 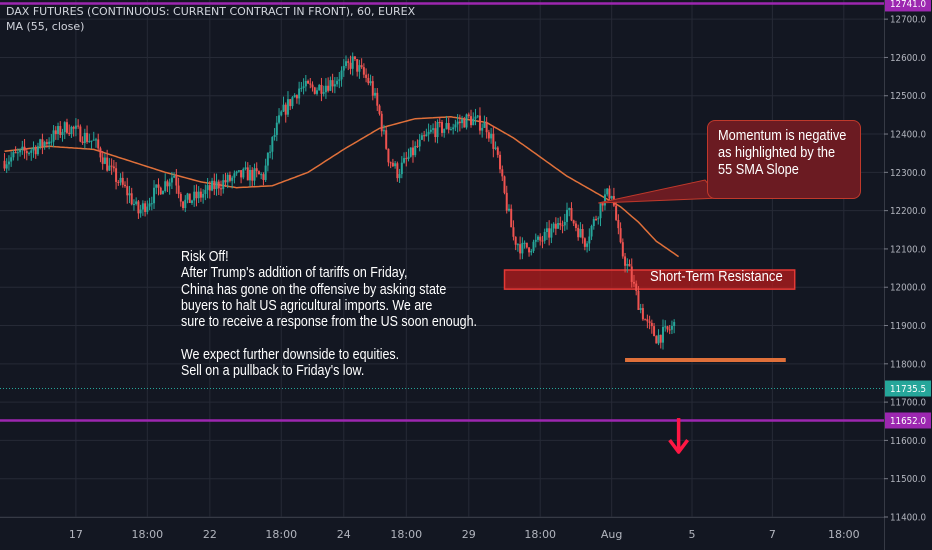 What do you see at coordinates (908, 326) in the screenshot?
I see `price-tick-label: 11900.0` at bounding box center [908, 326].